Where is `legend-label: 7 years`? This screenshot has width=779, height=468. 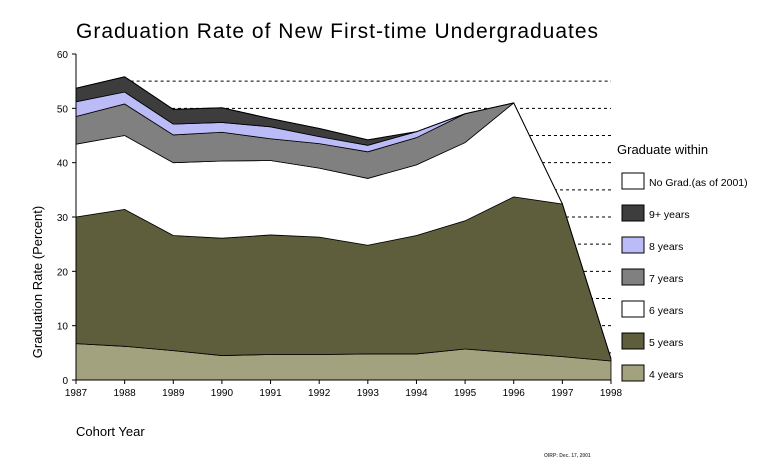
legend-label: 7 years is located at coordinates (666, 279).